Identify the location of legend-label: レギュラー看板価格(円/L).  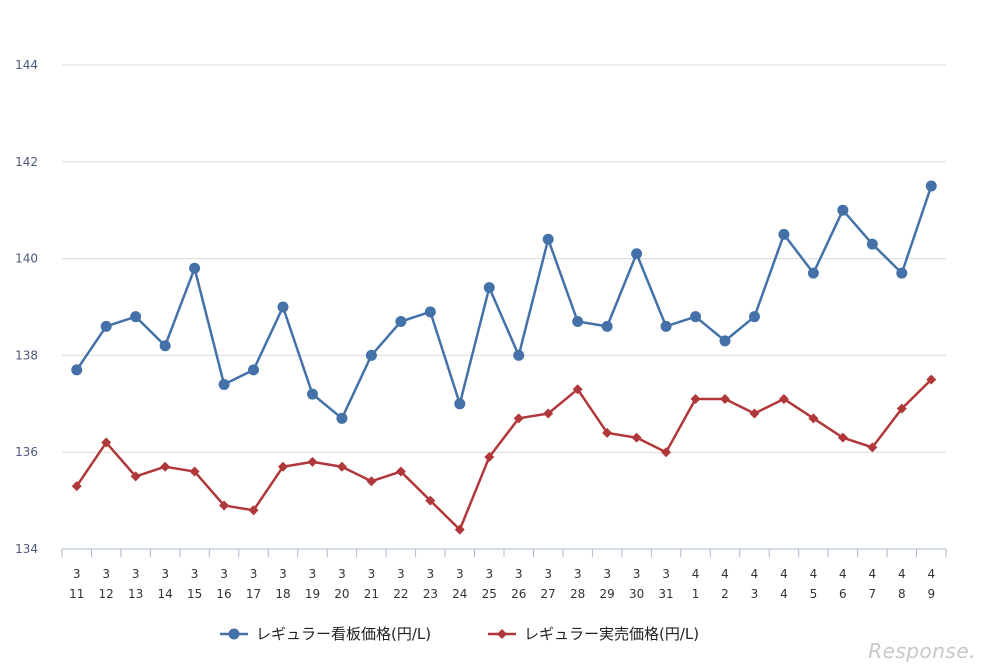
(343, 634).